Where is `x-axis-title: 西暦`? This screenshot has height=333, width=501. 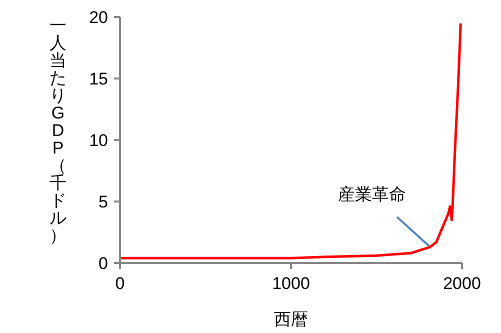
x-axis-title: 西暦 is located at coordinates (291, 319).